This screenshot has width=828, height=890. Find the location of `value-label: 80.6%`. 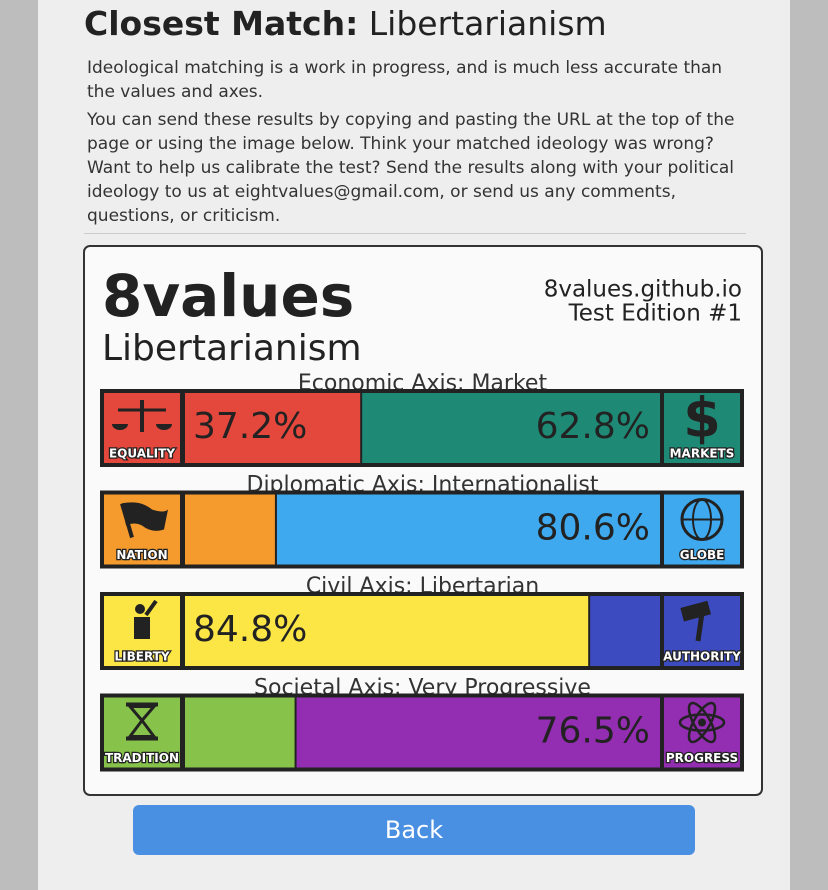

value-label: 80.6% is located at coordinates (593, 528).